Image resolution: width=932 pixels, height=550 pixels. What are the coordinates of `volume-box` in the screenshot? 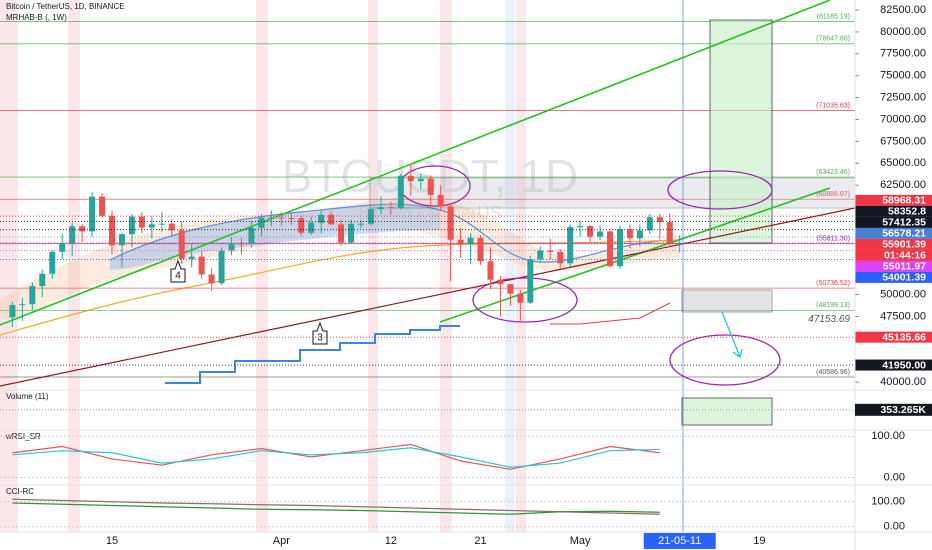 It's located at (727, 411).